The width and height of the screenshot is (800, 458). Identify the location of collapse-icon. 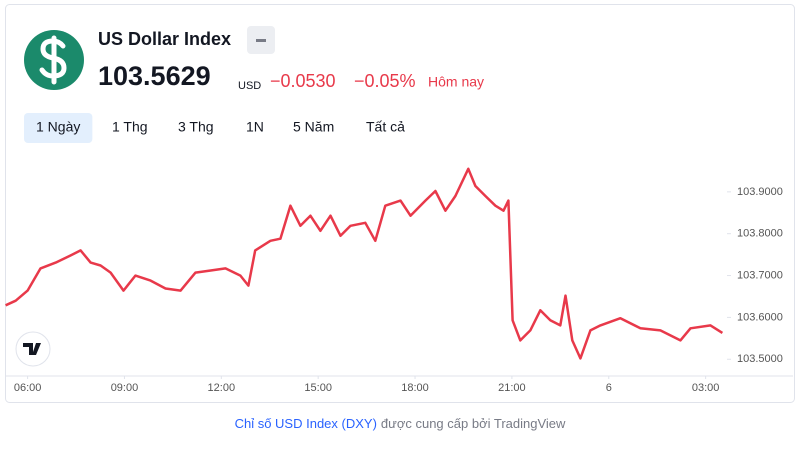
(261, 40).